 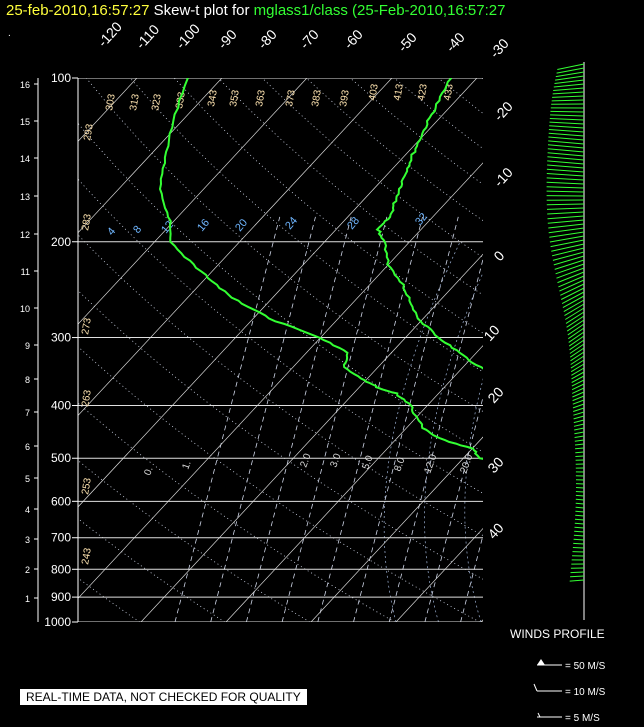 I want to click on dry-adiabat-label: 243, so click(x=87, y=556).